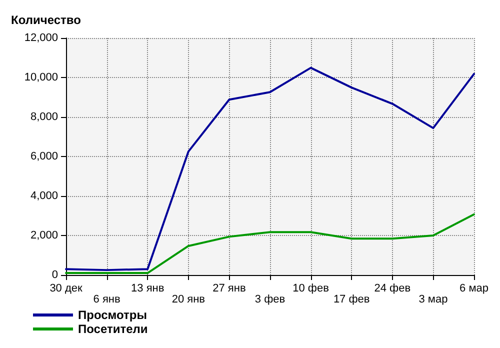  What do you see at coordinates (433, 300) in the screenshot?
I see `x-tick-label: 3 мар` at bounding box center [433, 300].